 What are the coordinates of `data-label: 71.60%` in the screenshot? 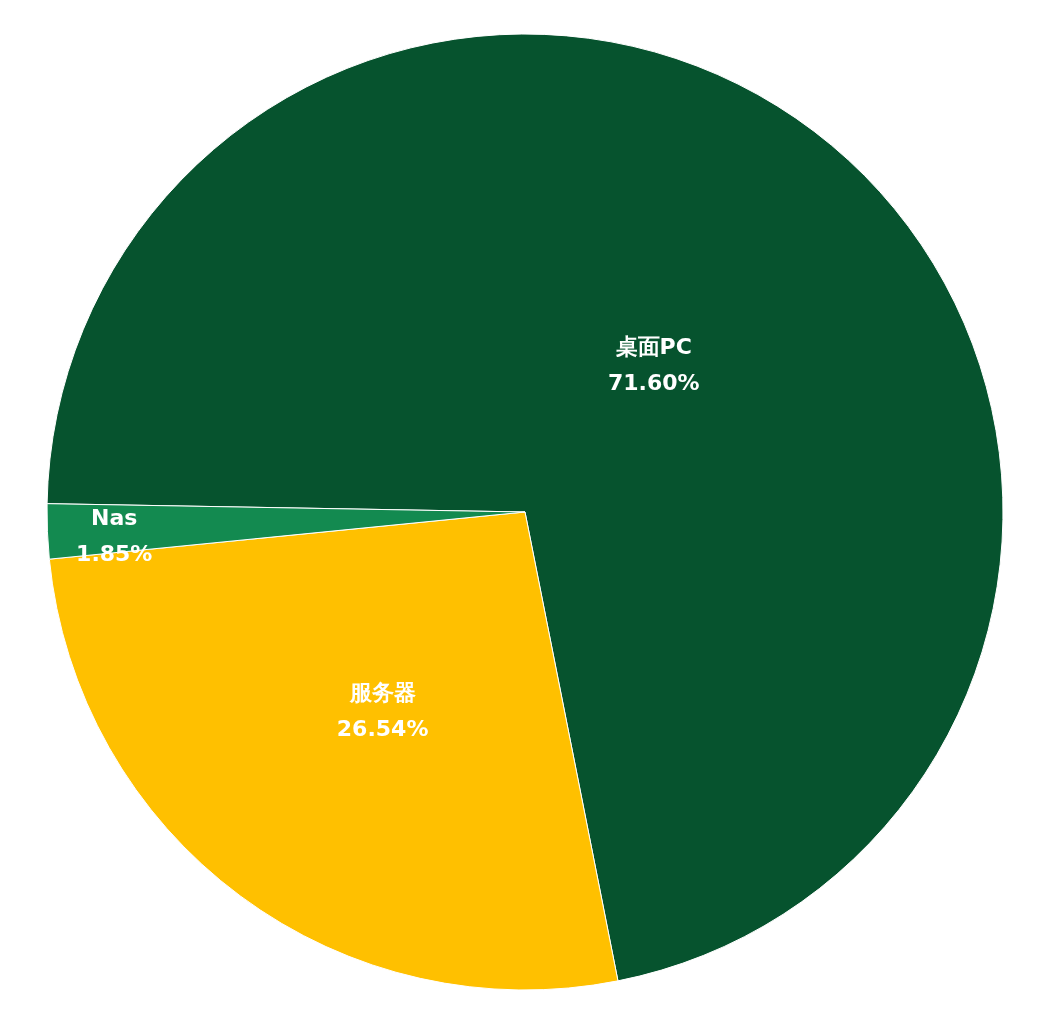 It's located at (653, 382).